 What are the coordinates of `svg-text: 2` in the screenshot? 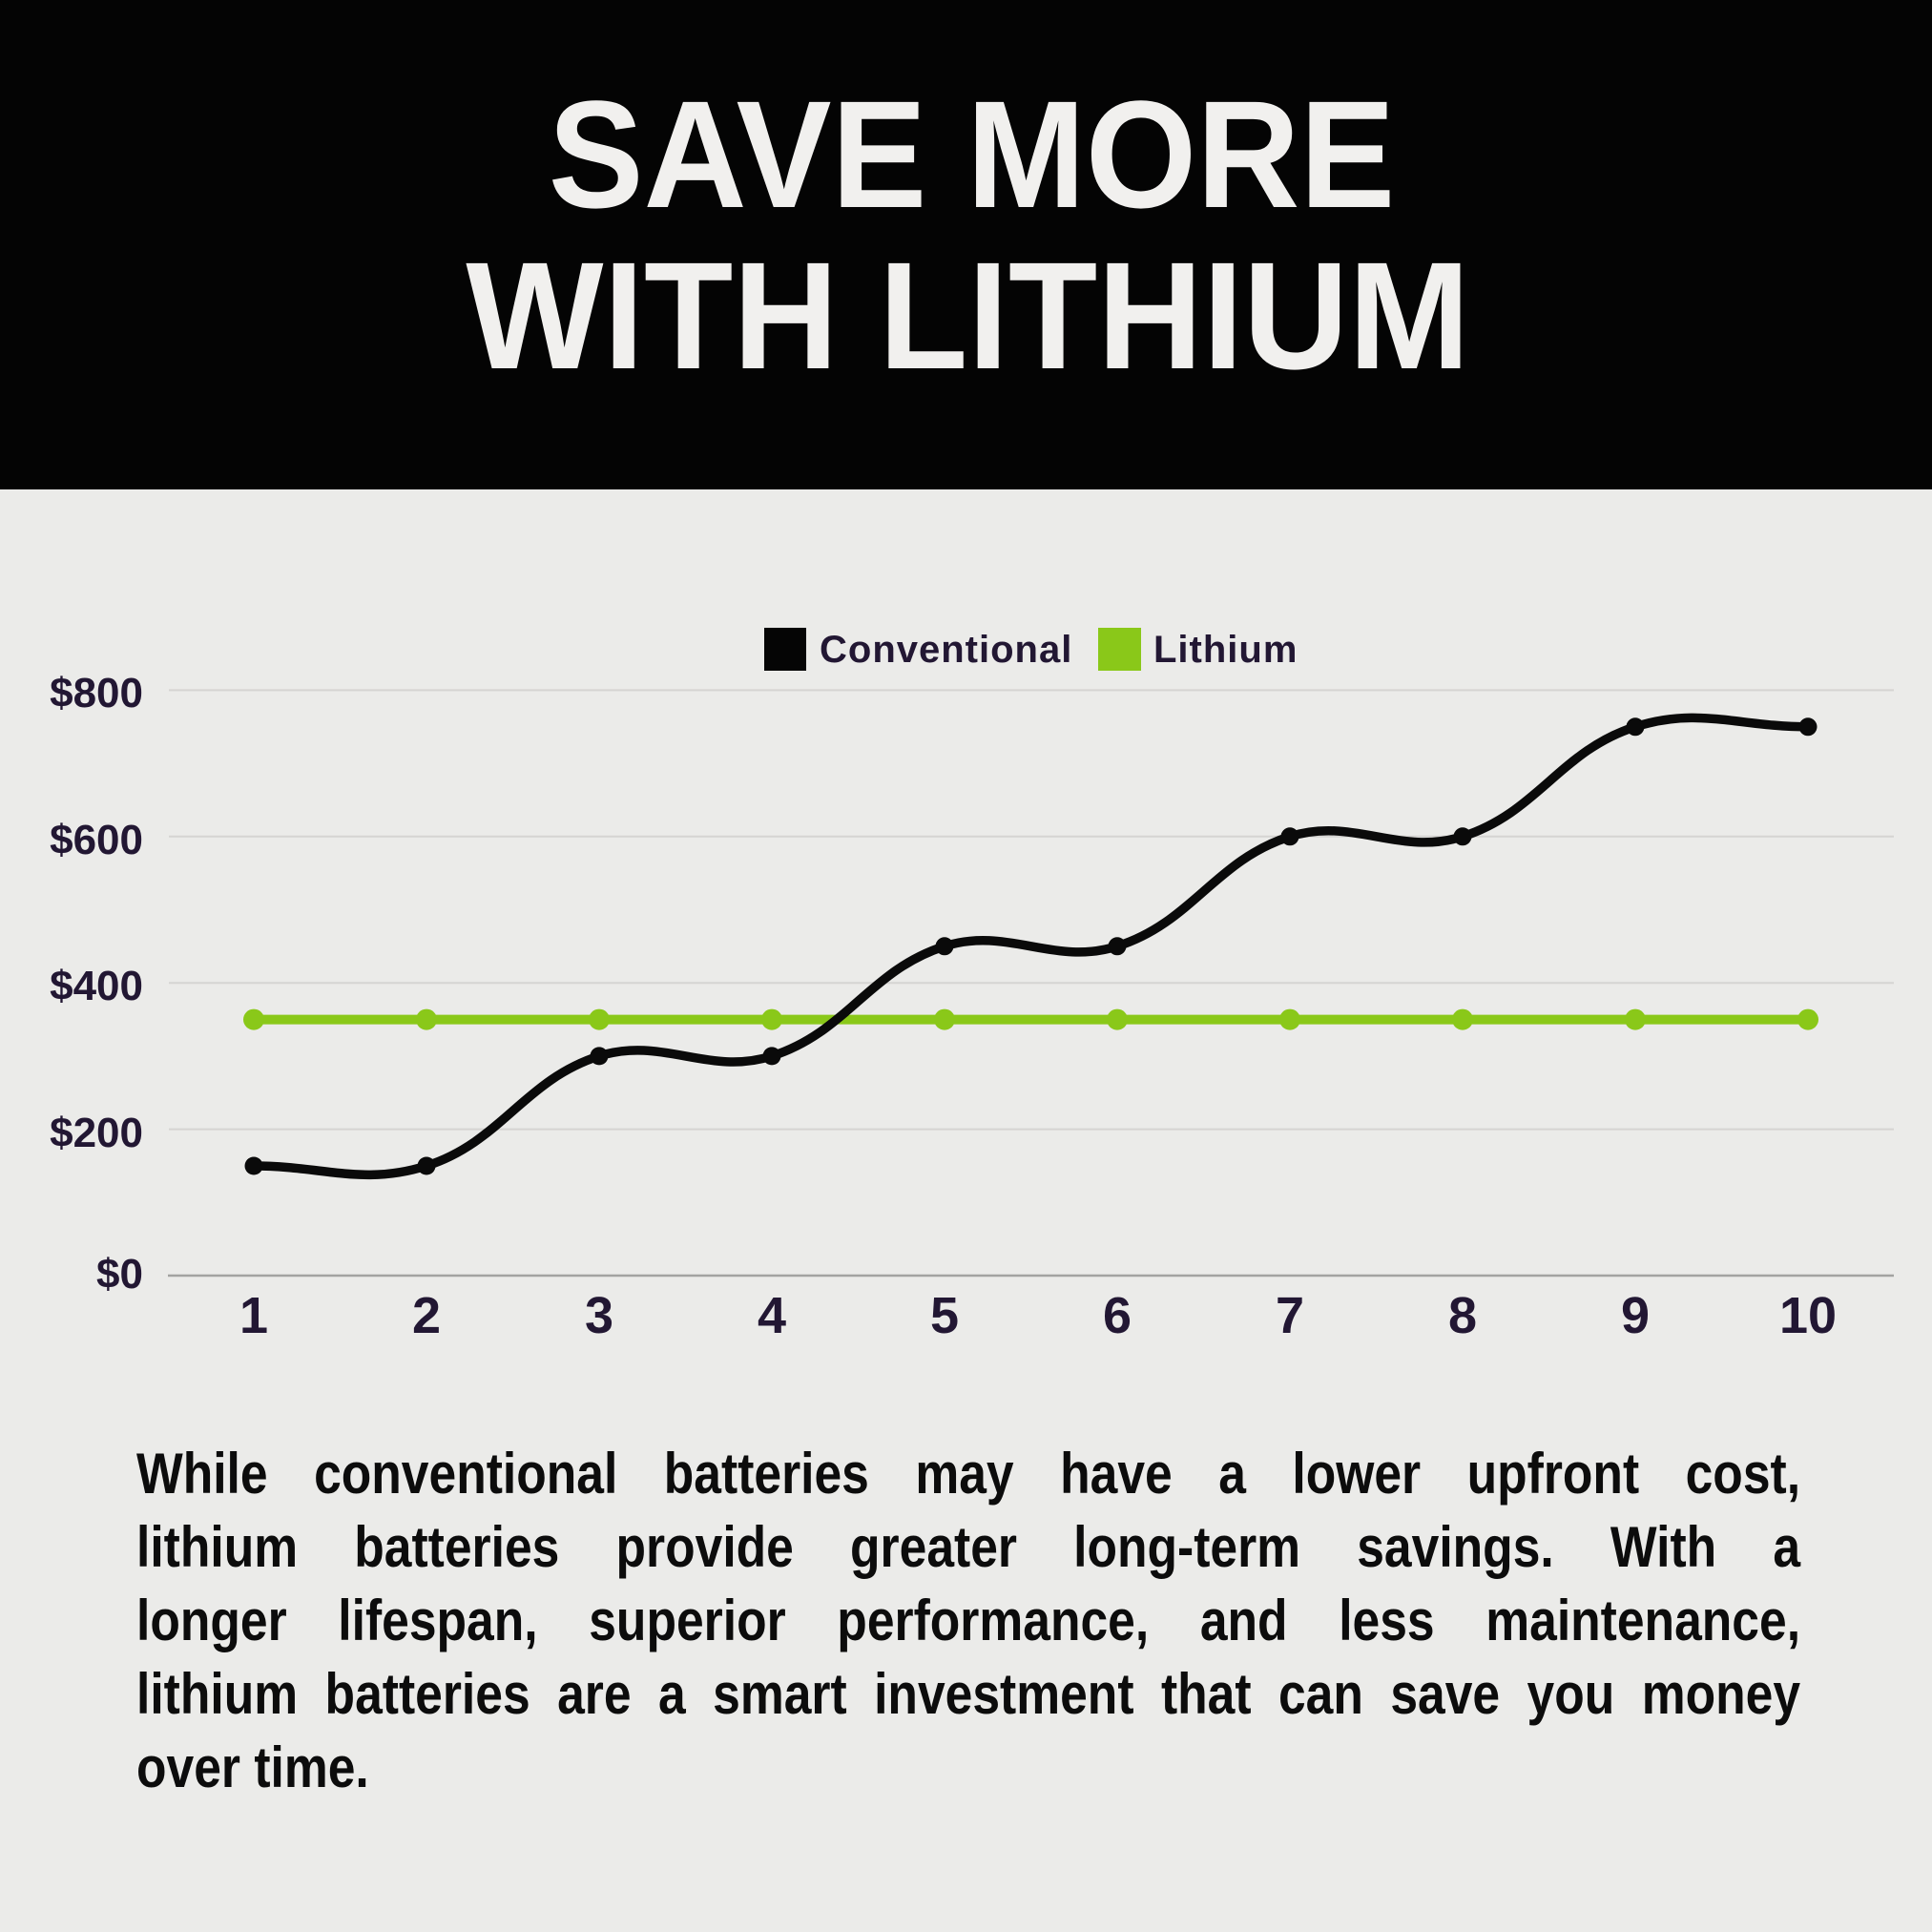 It's located at (426, 1315).